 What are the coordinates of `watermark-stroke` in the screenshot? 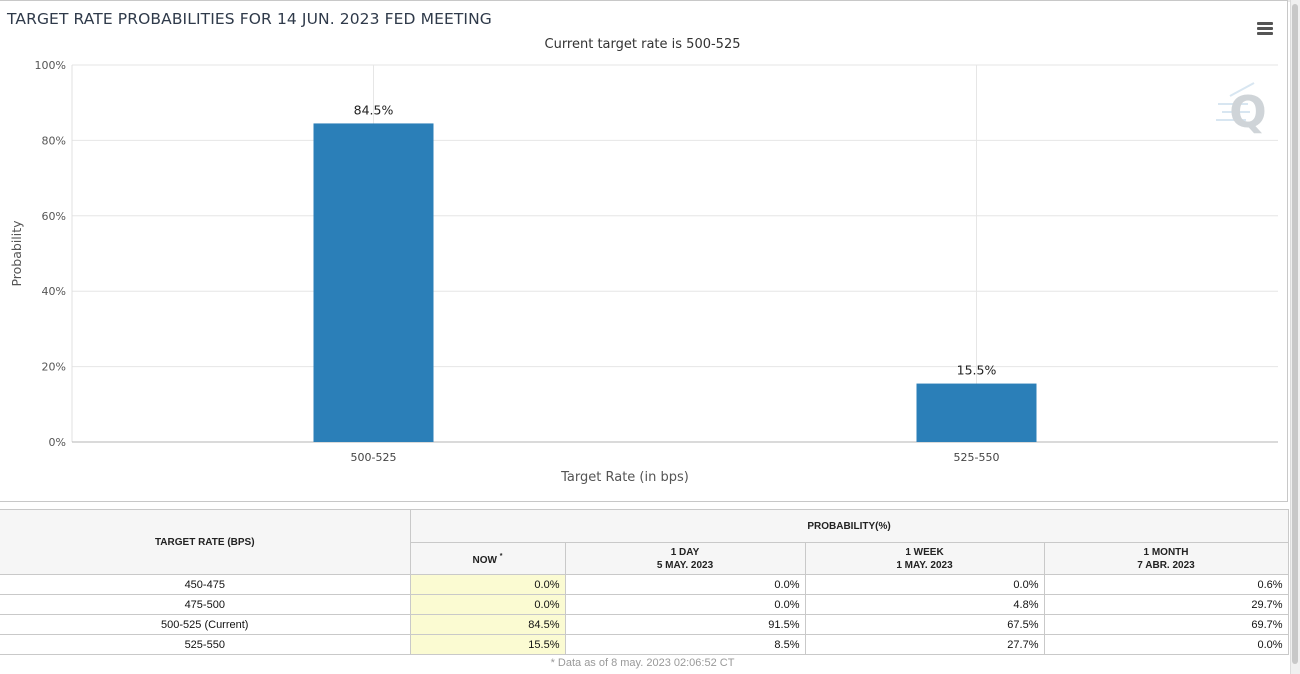 It's located at (1242, 89).